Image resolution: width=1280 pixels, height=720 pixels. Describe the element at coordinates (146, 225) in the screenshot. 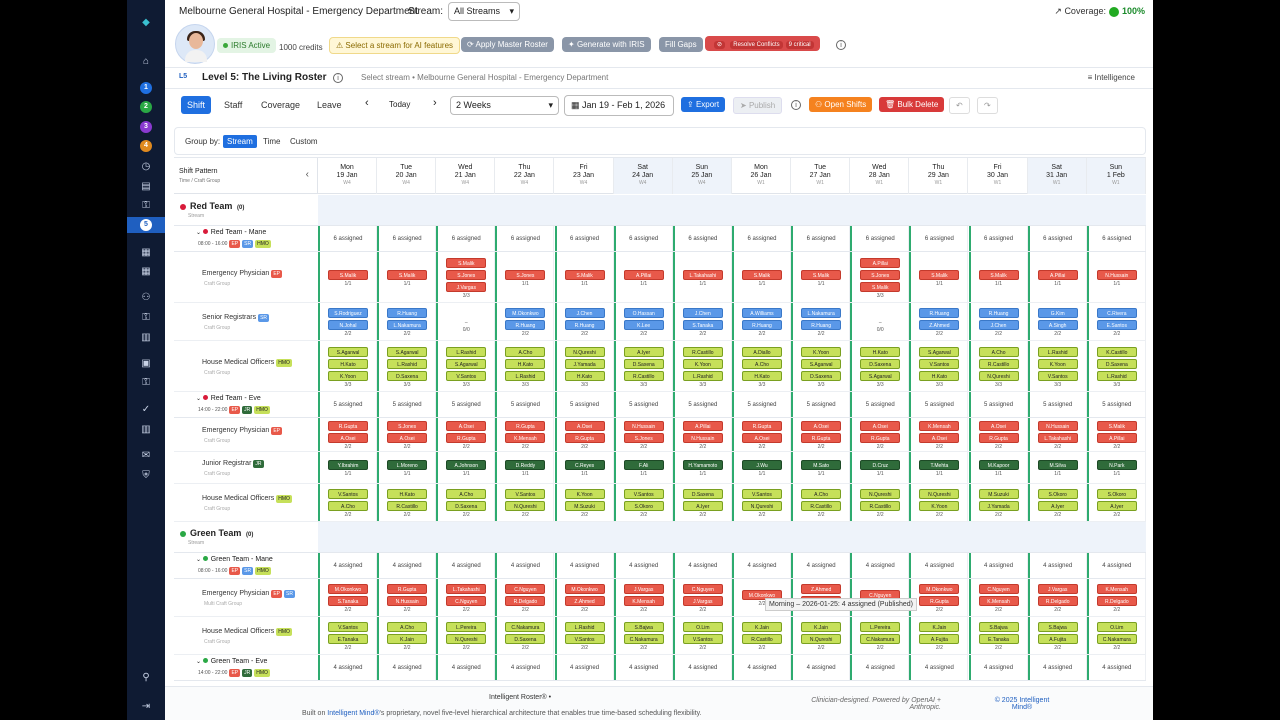

I see `level-5-icon: 5` at that location.